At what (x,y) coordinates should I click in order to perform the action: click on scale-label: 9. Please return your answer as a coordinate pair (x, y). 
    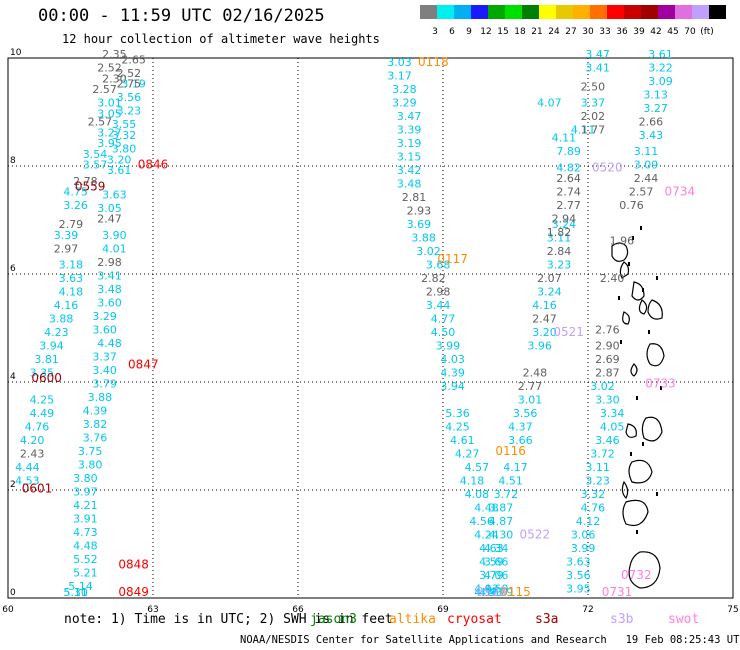
    Looking at the image, I should click on (469, 32).